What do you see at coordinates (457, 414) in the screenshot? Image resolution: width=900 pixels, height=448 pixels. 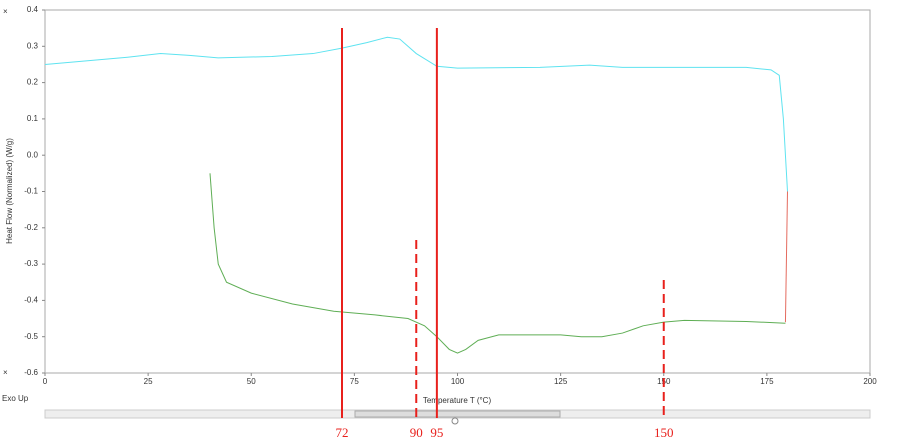 I see `scroll-thumb` at bounding box center [457, 414].